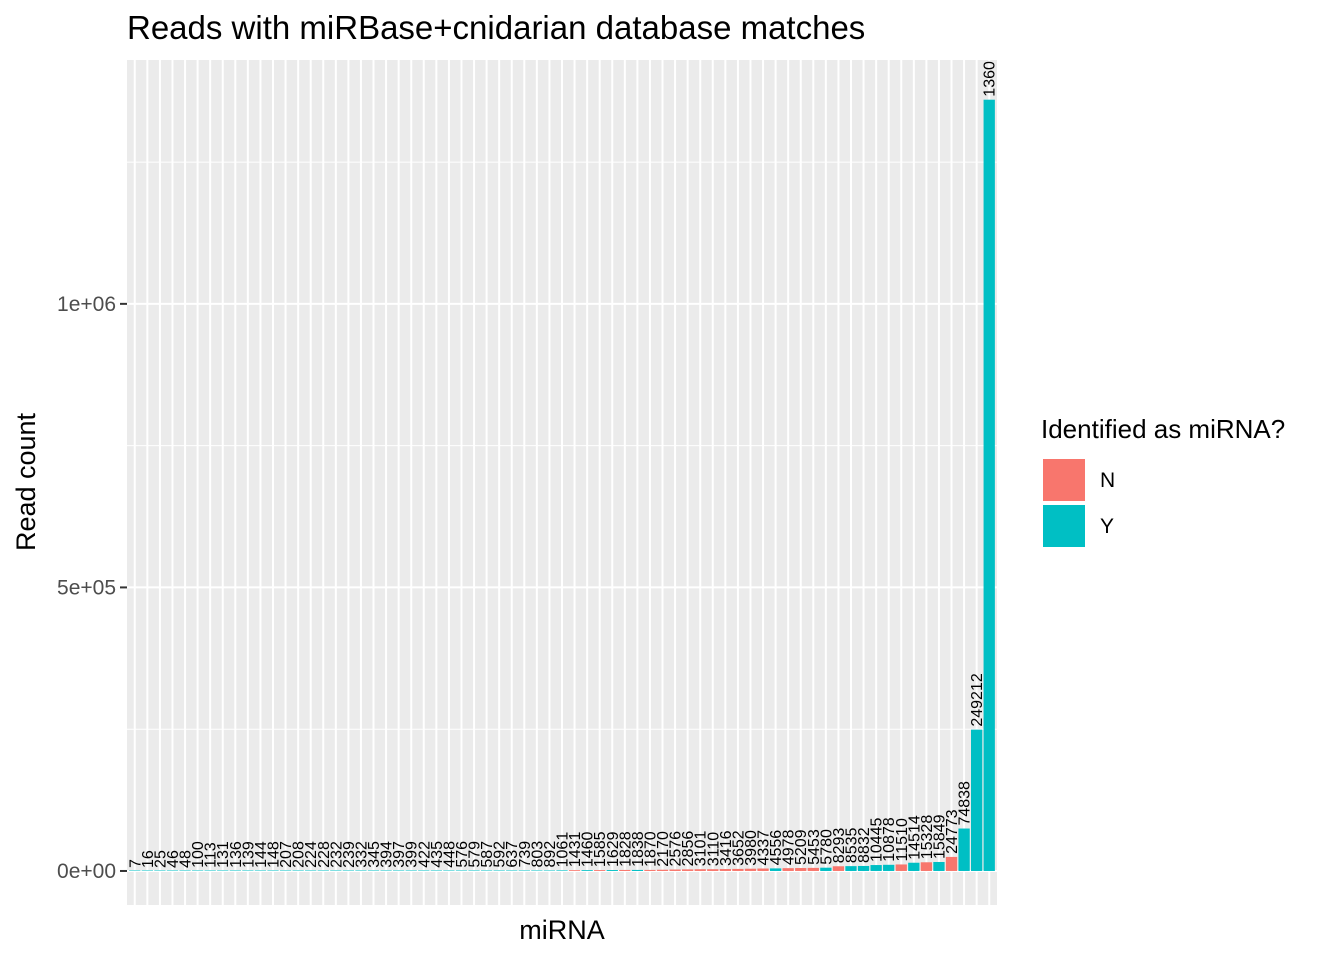 This screenshot has width=1344, height=960. Describe the element at coordinates (462, 854) in the screenshot. I see `bar-value-label: 576` at that location.